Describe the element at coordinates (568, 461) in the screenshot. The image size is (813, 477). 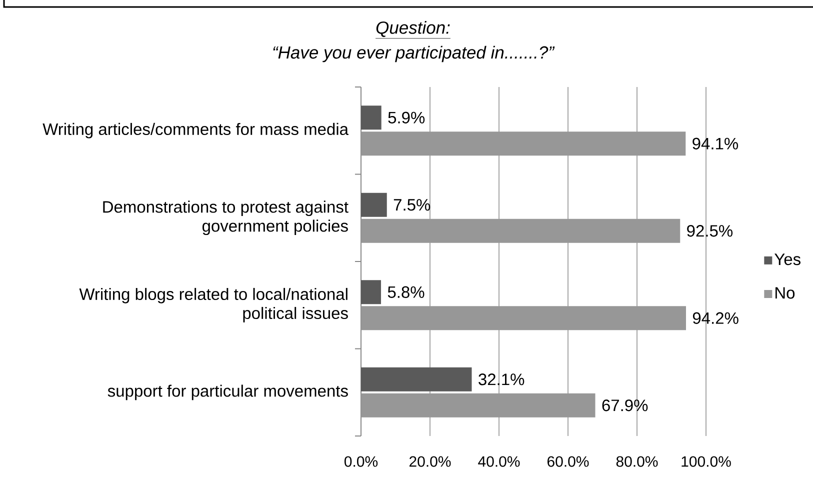
I see `x-tick-label: 60.0%` at that location.